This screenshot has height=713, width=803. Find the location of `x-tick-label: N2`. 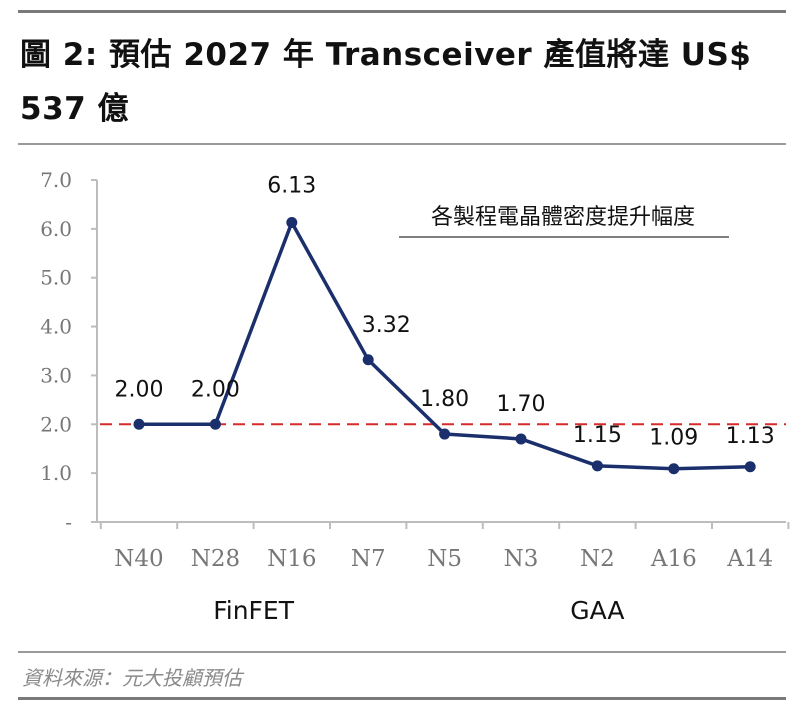

x-tick-label: N2 is located at coordinates (597, 559).